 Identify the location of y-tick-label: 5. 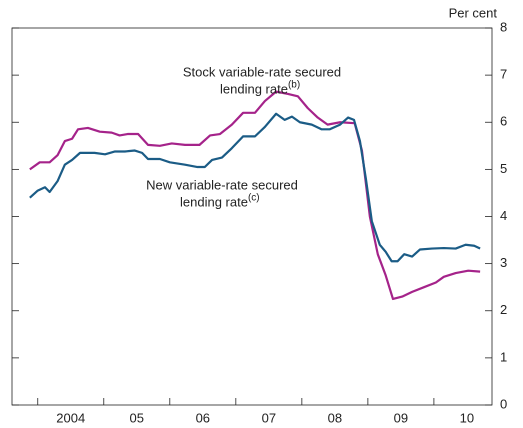
(503, 168).